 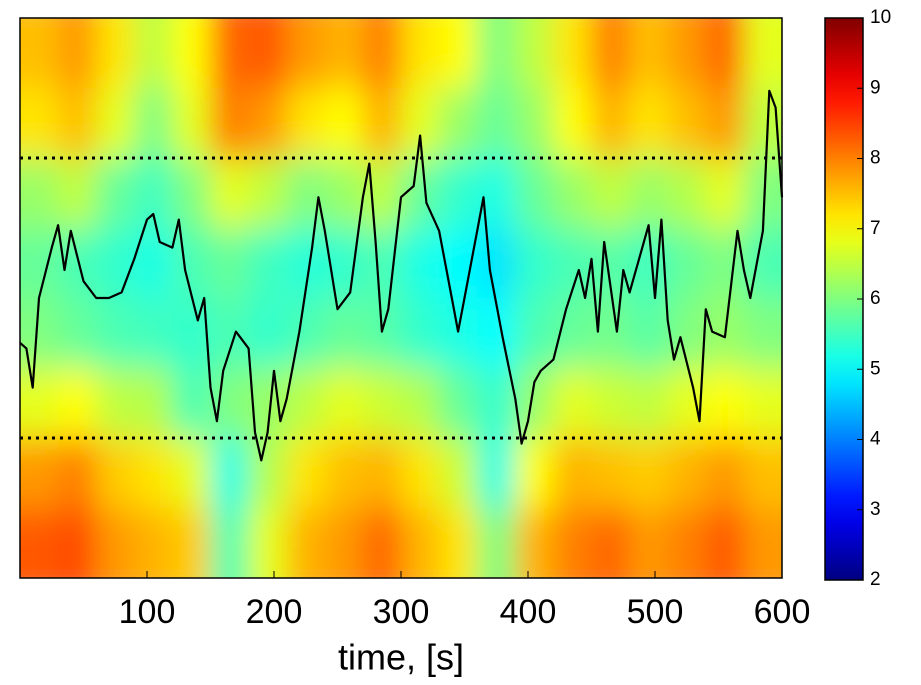 What do you see at coordinates (655, 612) in the screenshot?
I see `x-tick-label: 500` at bounding box center [655, 612].